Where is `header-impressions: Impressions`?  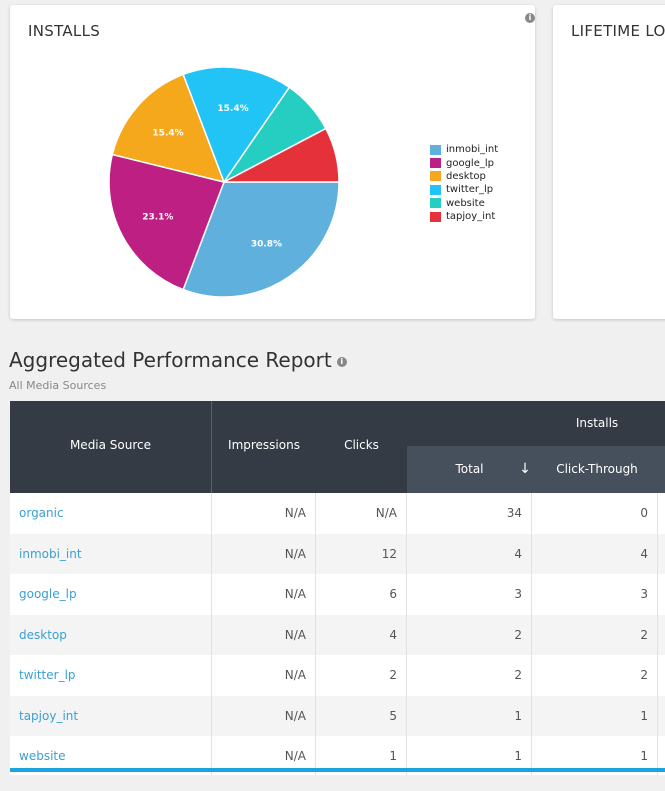 header-impressions: Impressions is located at coordinates (264, 445).